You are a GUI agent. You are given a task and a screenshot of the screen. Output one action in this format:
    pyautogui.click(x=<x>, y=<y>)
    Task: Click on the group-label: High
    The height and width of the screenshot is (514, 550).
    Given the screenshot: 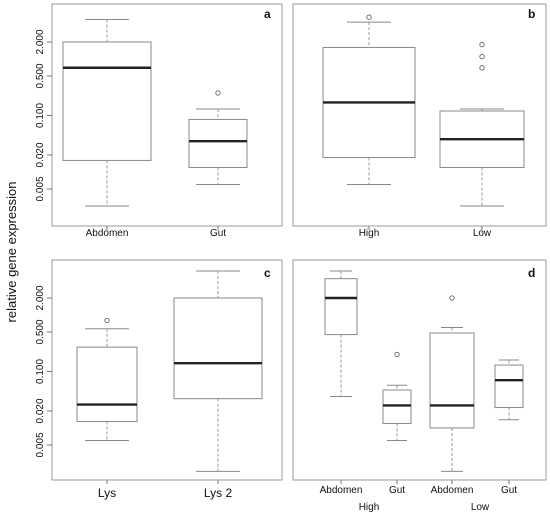 What is the action you would take?
    pyautogui.click(x=369, y=507)
    